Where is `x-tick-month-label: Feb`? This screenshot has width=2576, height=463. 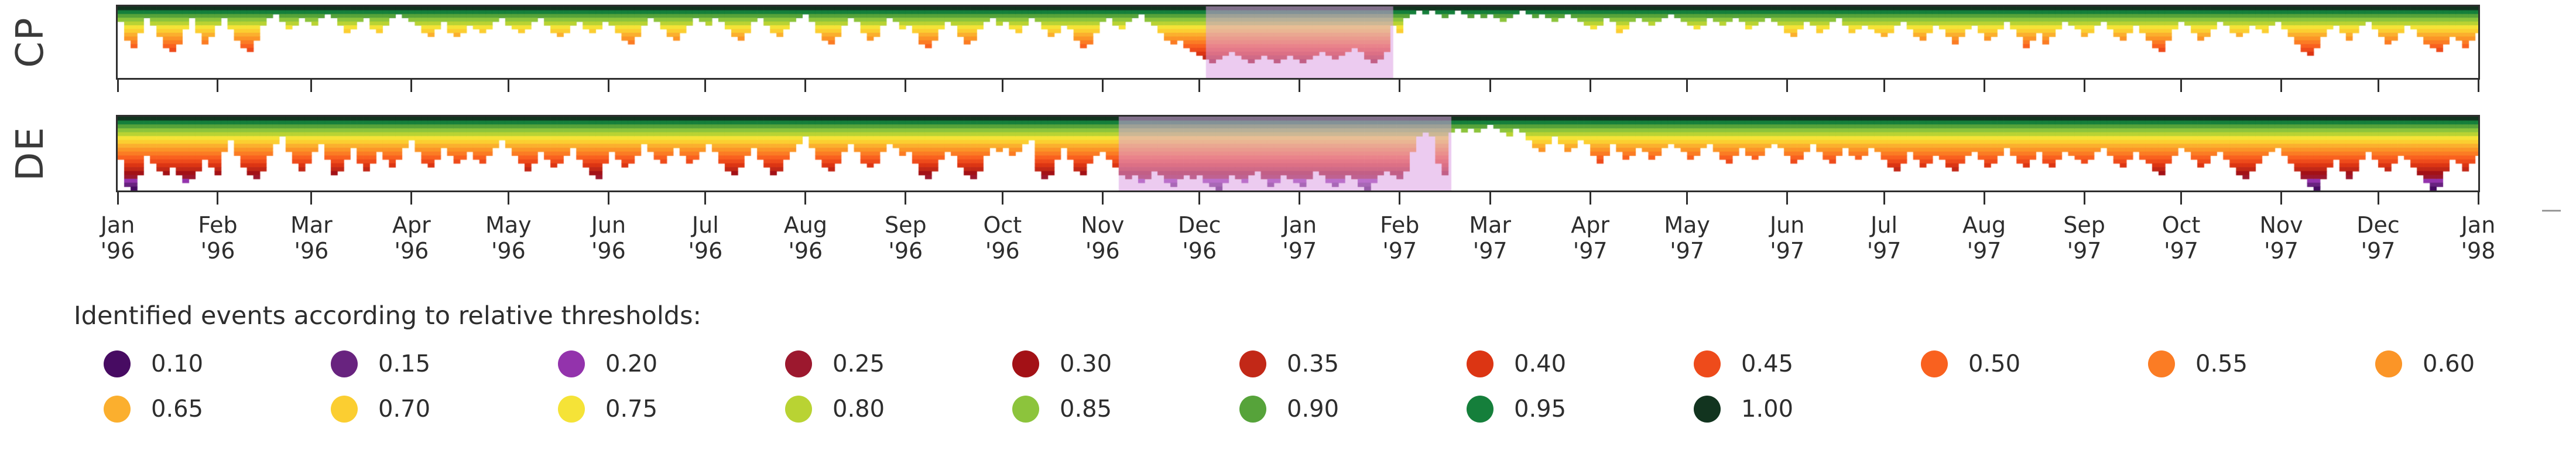 x-tick-month-label: Feb is located at coordinates (1400, 225).